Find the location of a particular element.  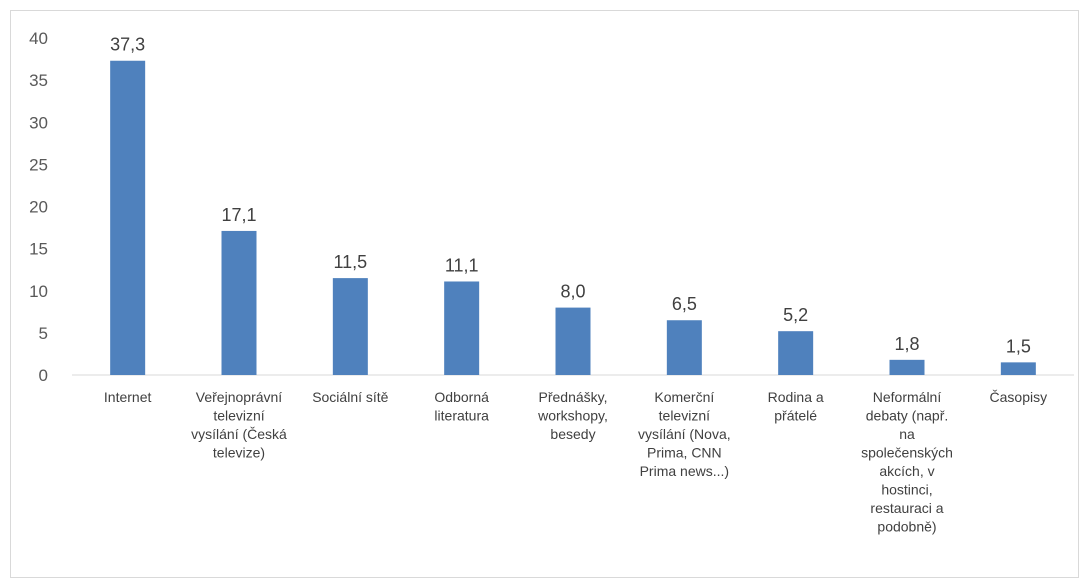

category-label-line: akcích, v is located at coordinates (906, 471).